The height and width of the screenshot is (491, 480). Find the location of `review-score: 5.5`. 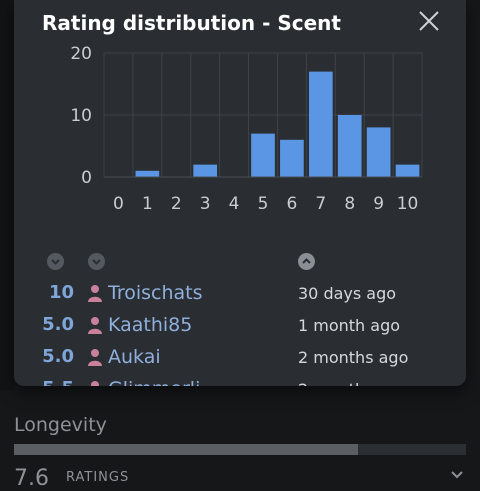

review-score: 5.5 is located at coordinates (58, 382).